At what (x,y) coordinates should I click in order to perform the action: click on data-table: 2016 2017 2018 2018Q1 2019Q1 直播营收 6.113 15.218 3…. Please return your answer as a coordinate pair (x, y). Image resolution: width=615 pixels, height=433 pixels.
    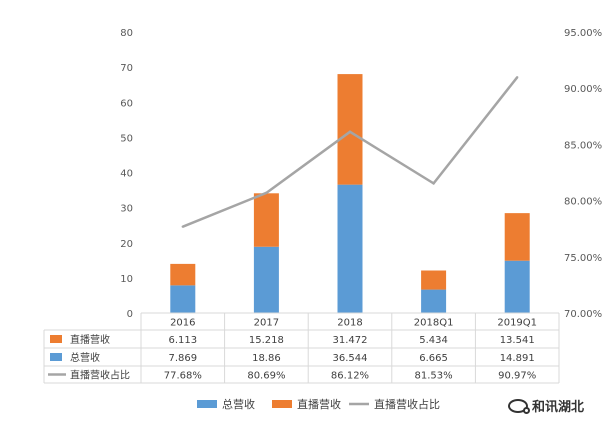
    Looking at the image, I should click on (301, 348).